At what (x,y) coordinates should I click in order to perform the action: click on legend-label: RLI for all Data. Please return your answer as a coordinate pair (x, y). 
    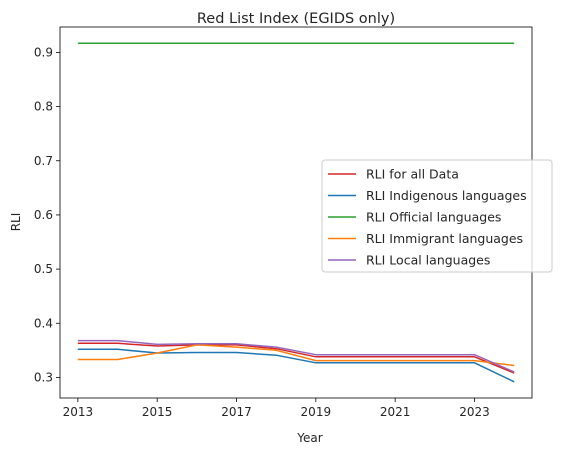
    Looking at the image, I should click on (412, 174).